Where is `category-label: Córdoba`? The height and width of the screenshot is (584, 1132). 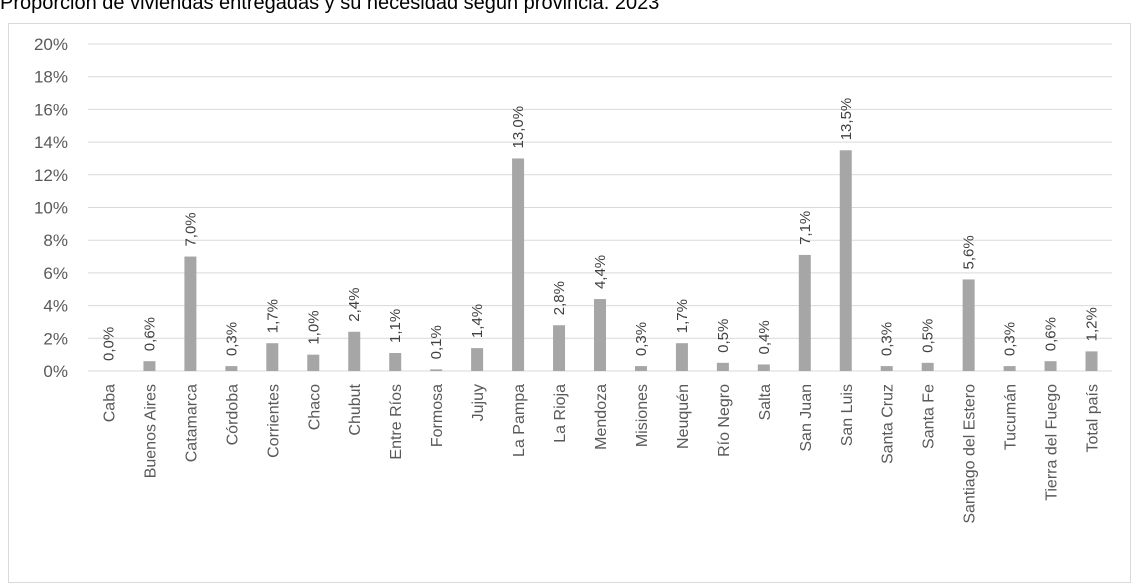
category-label: Córdoba is located at coordinates (232, 414).